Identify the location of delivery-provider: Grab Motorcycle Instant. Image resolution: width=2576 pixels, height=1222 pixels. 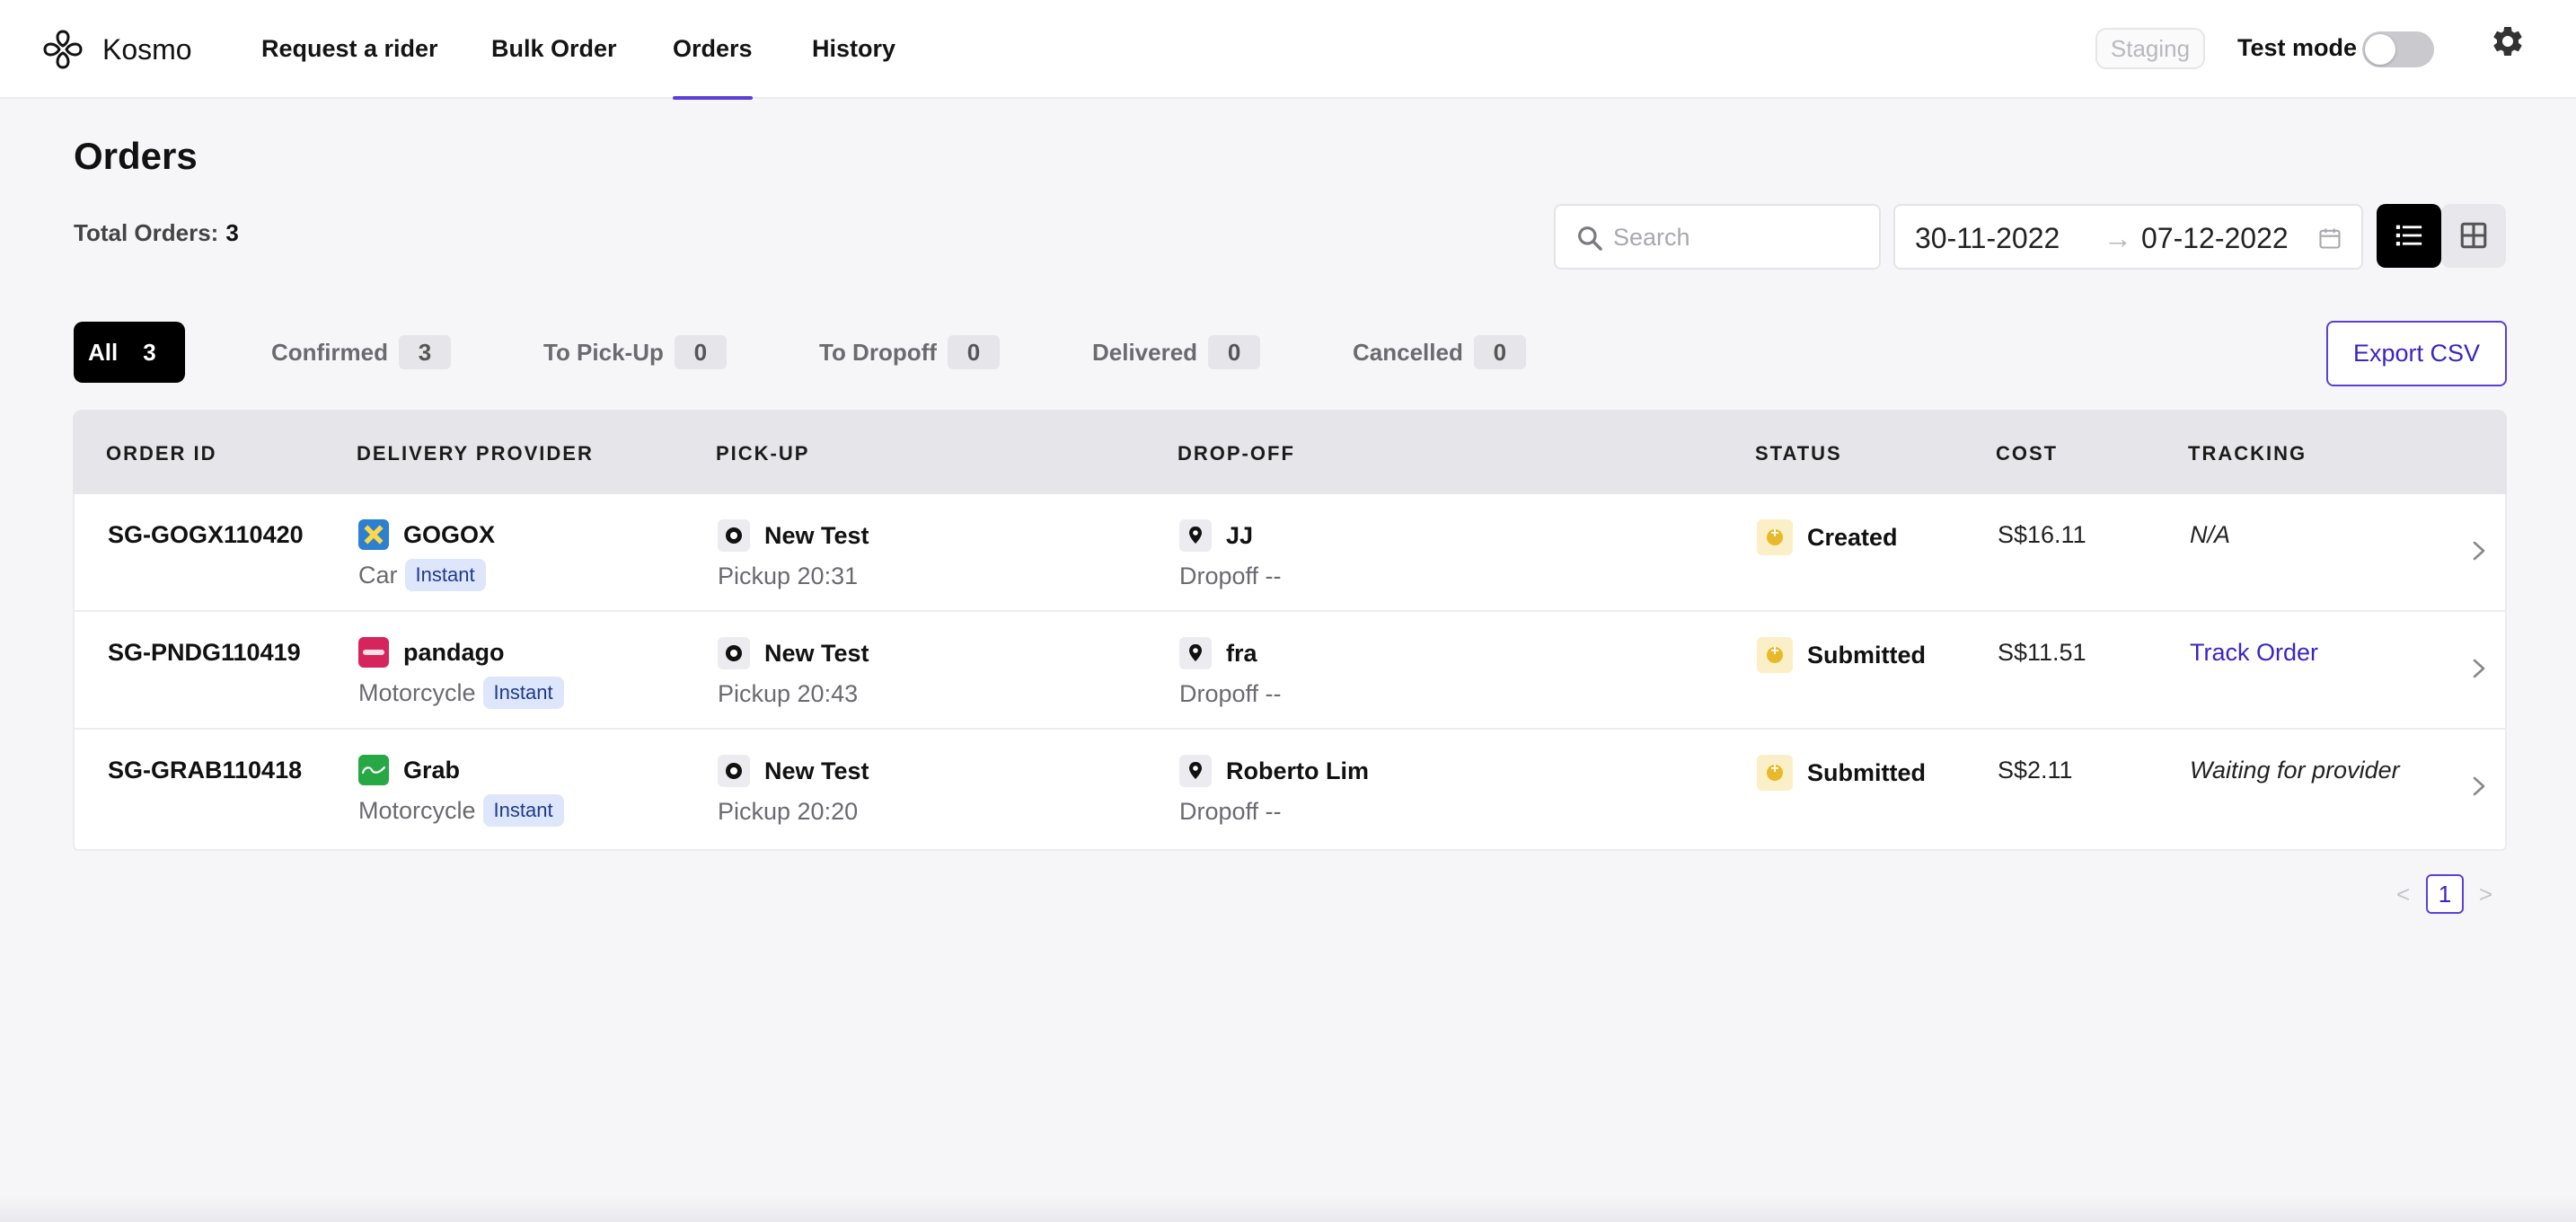
(461, 791).